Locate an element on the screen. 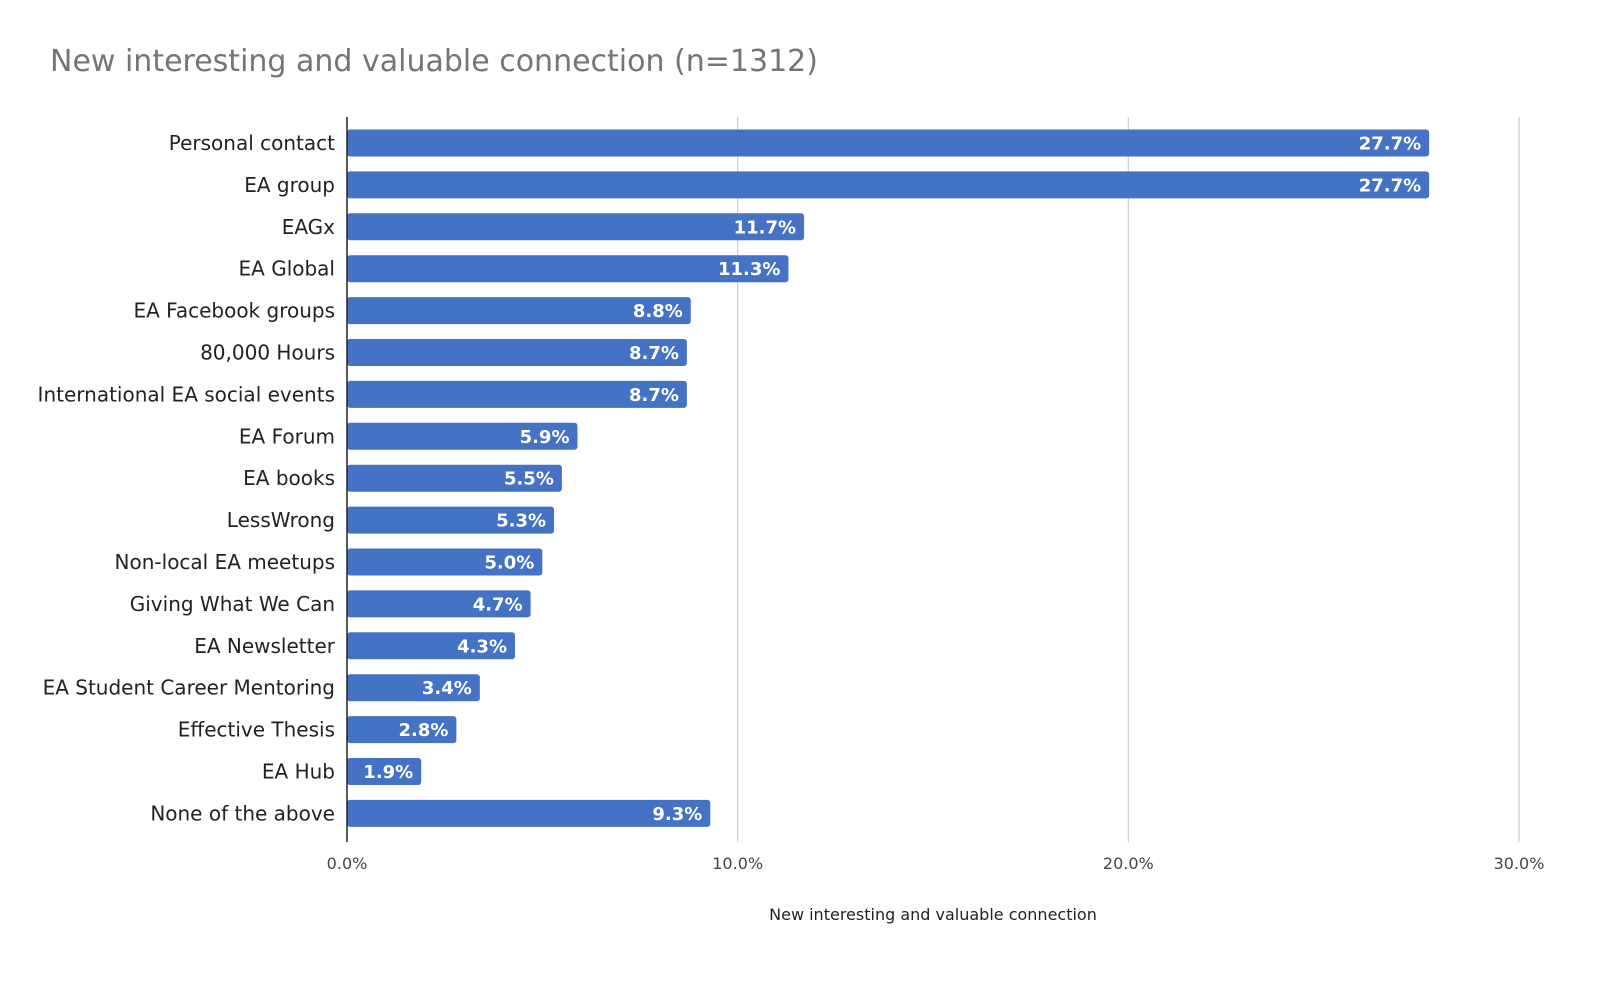  category-label: Personal contact is located at coordinates (252, 143).